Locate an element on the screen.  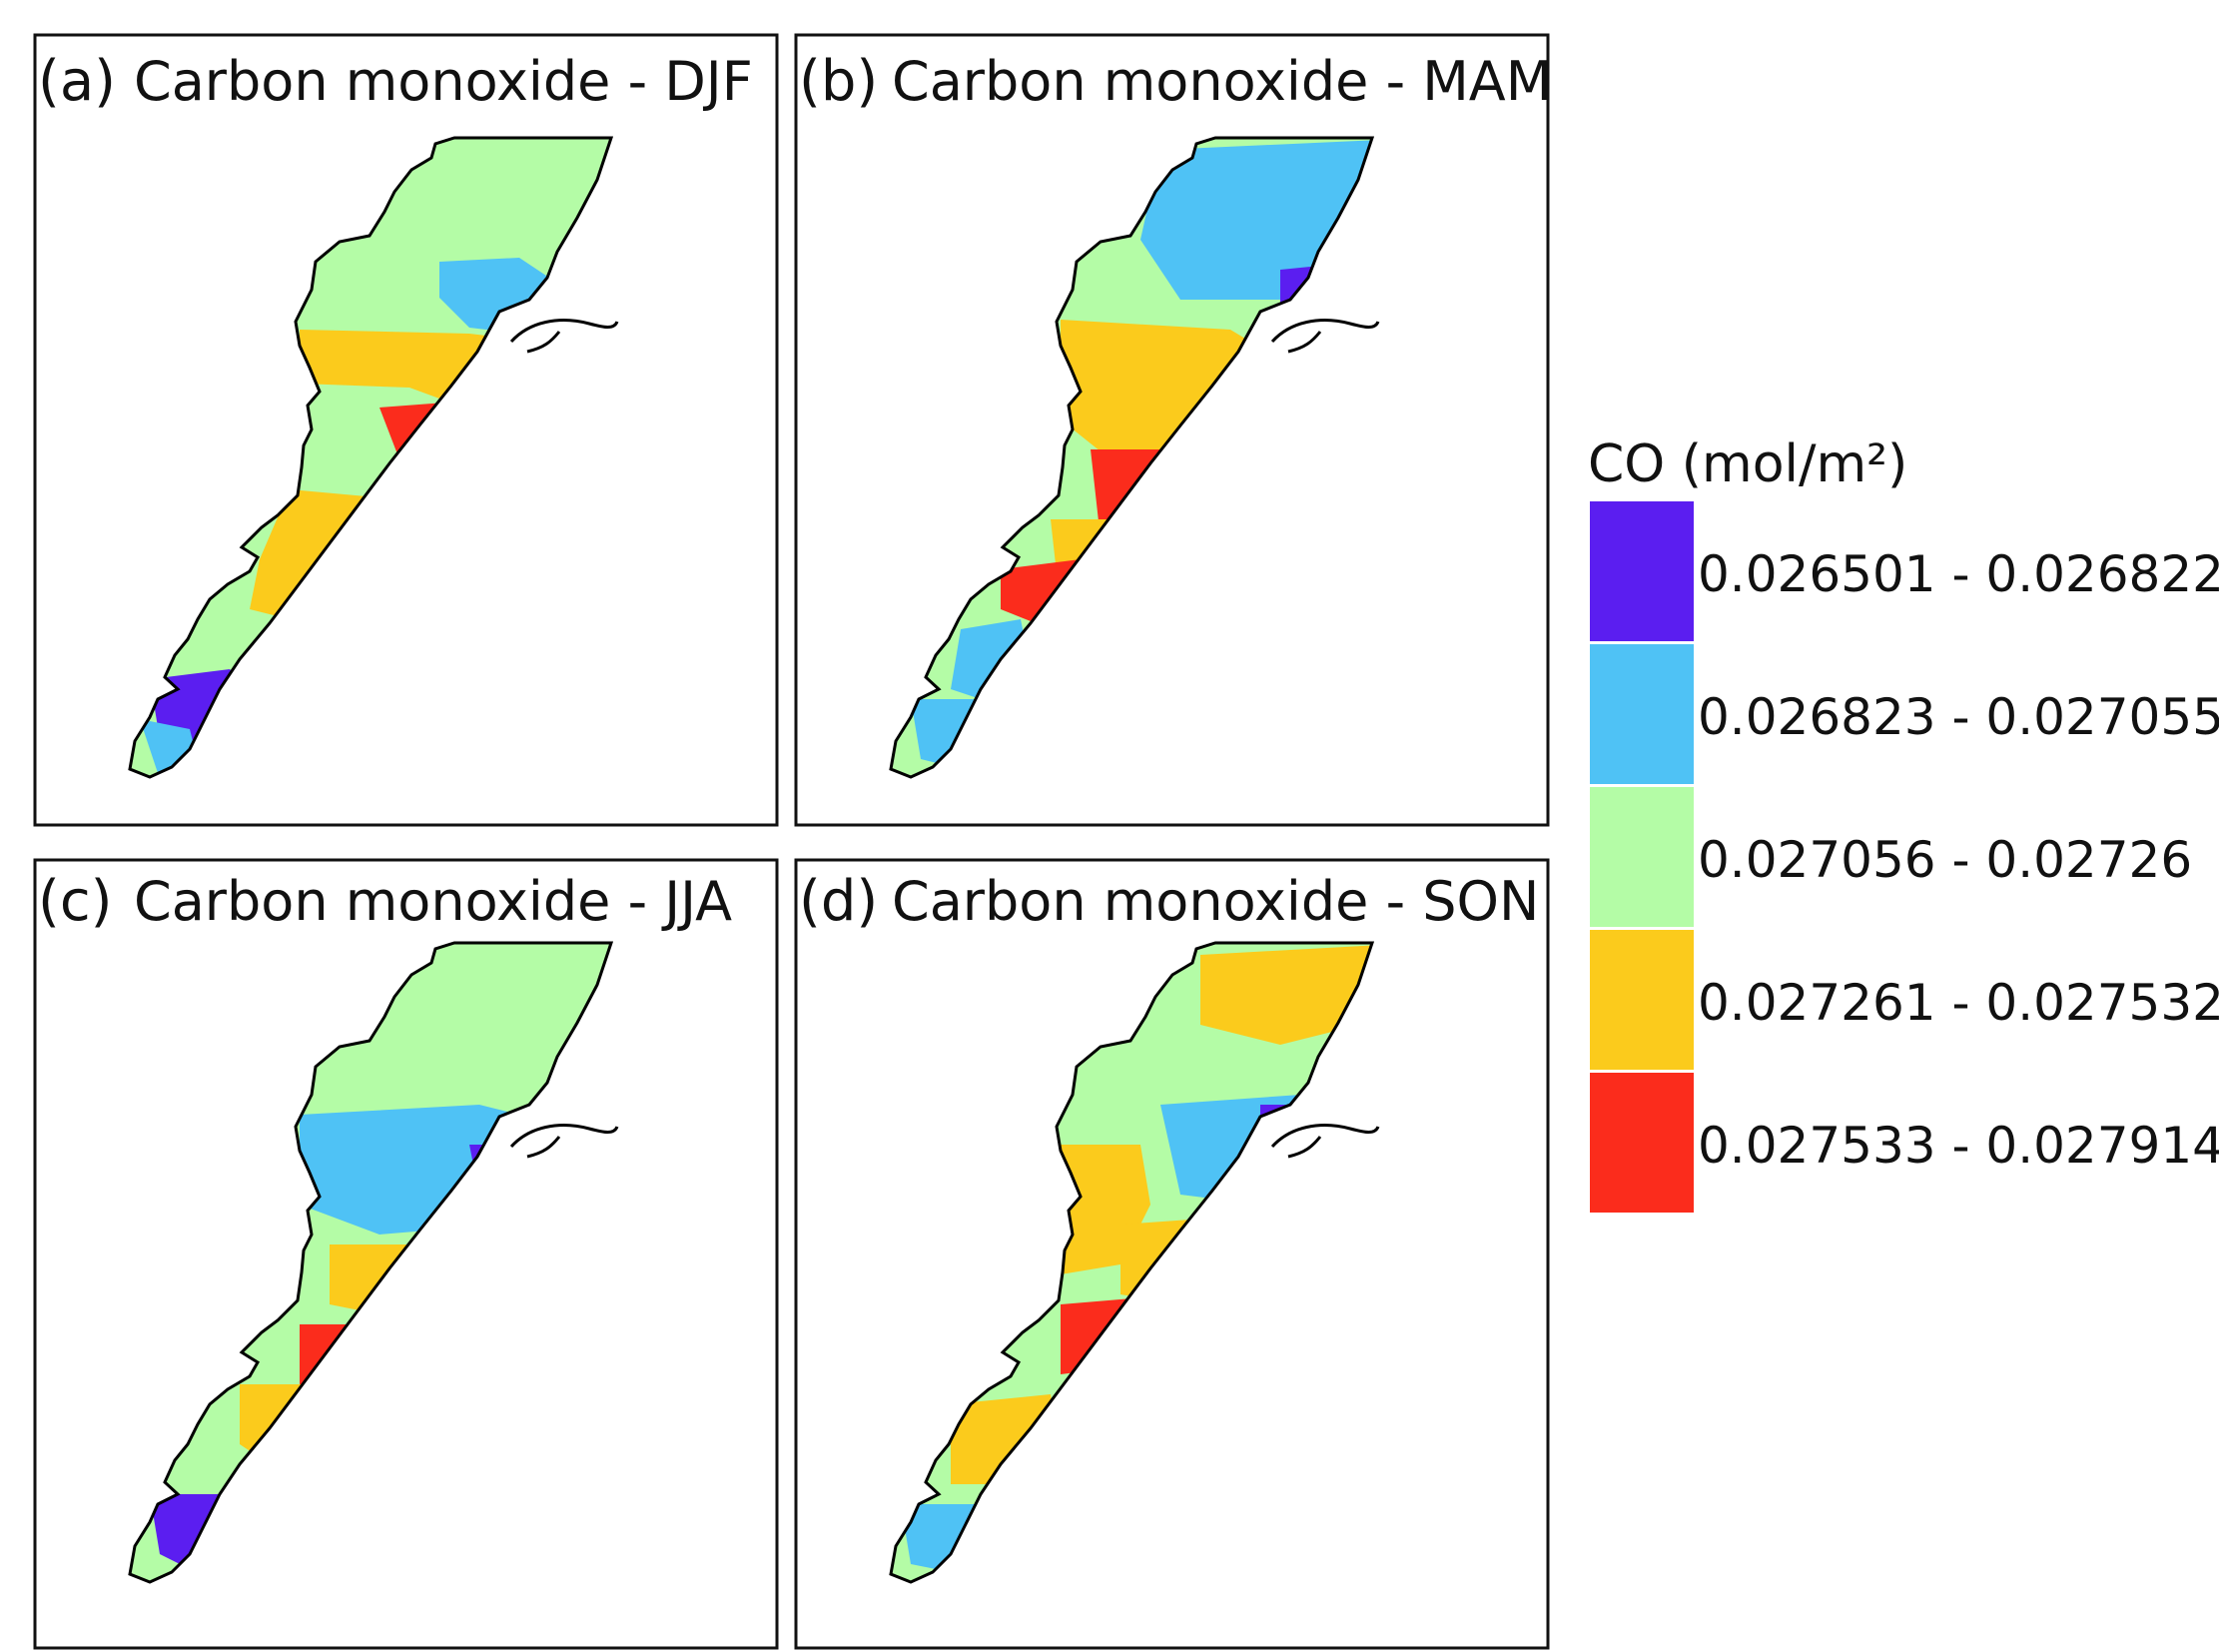
panel-title: Carbon monoxide - SON is located at coordinates (1215, 901).